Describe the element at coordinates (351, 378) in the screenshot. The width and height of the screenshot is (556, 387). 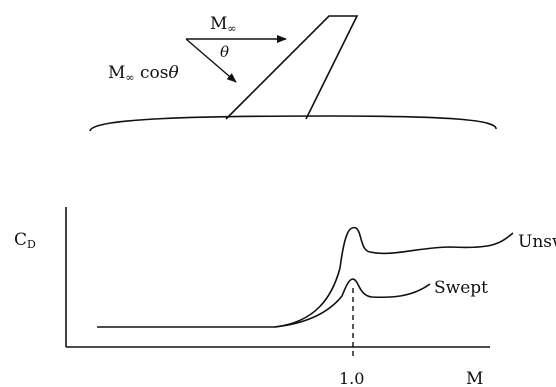
I see `x-tick-label: 1.0` at that location.